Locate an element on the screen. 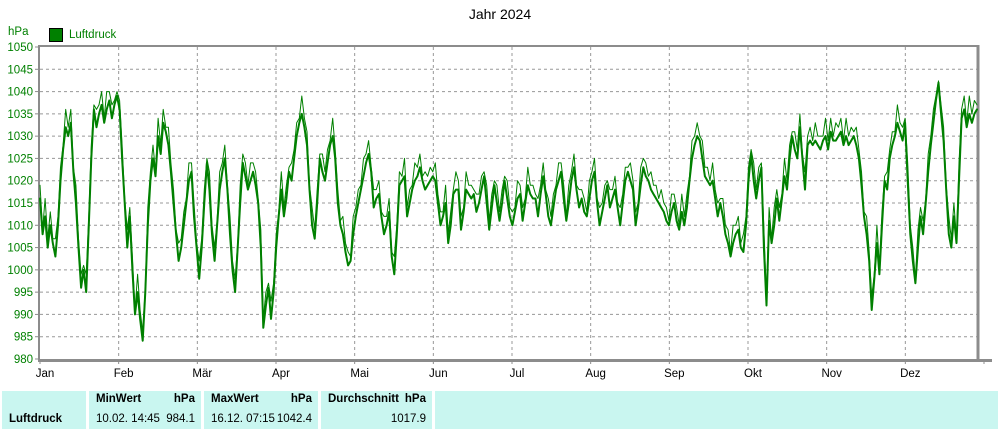  month-label: Jul is located at coordinates (517, 374).